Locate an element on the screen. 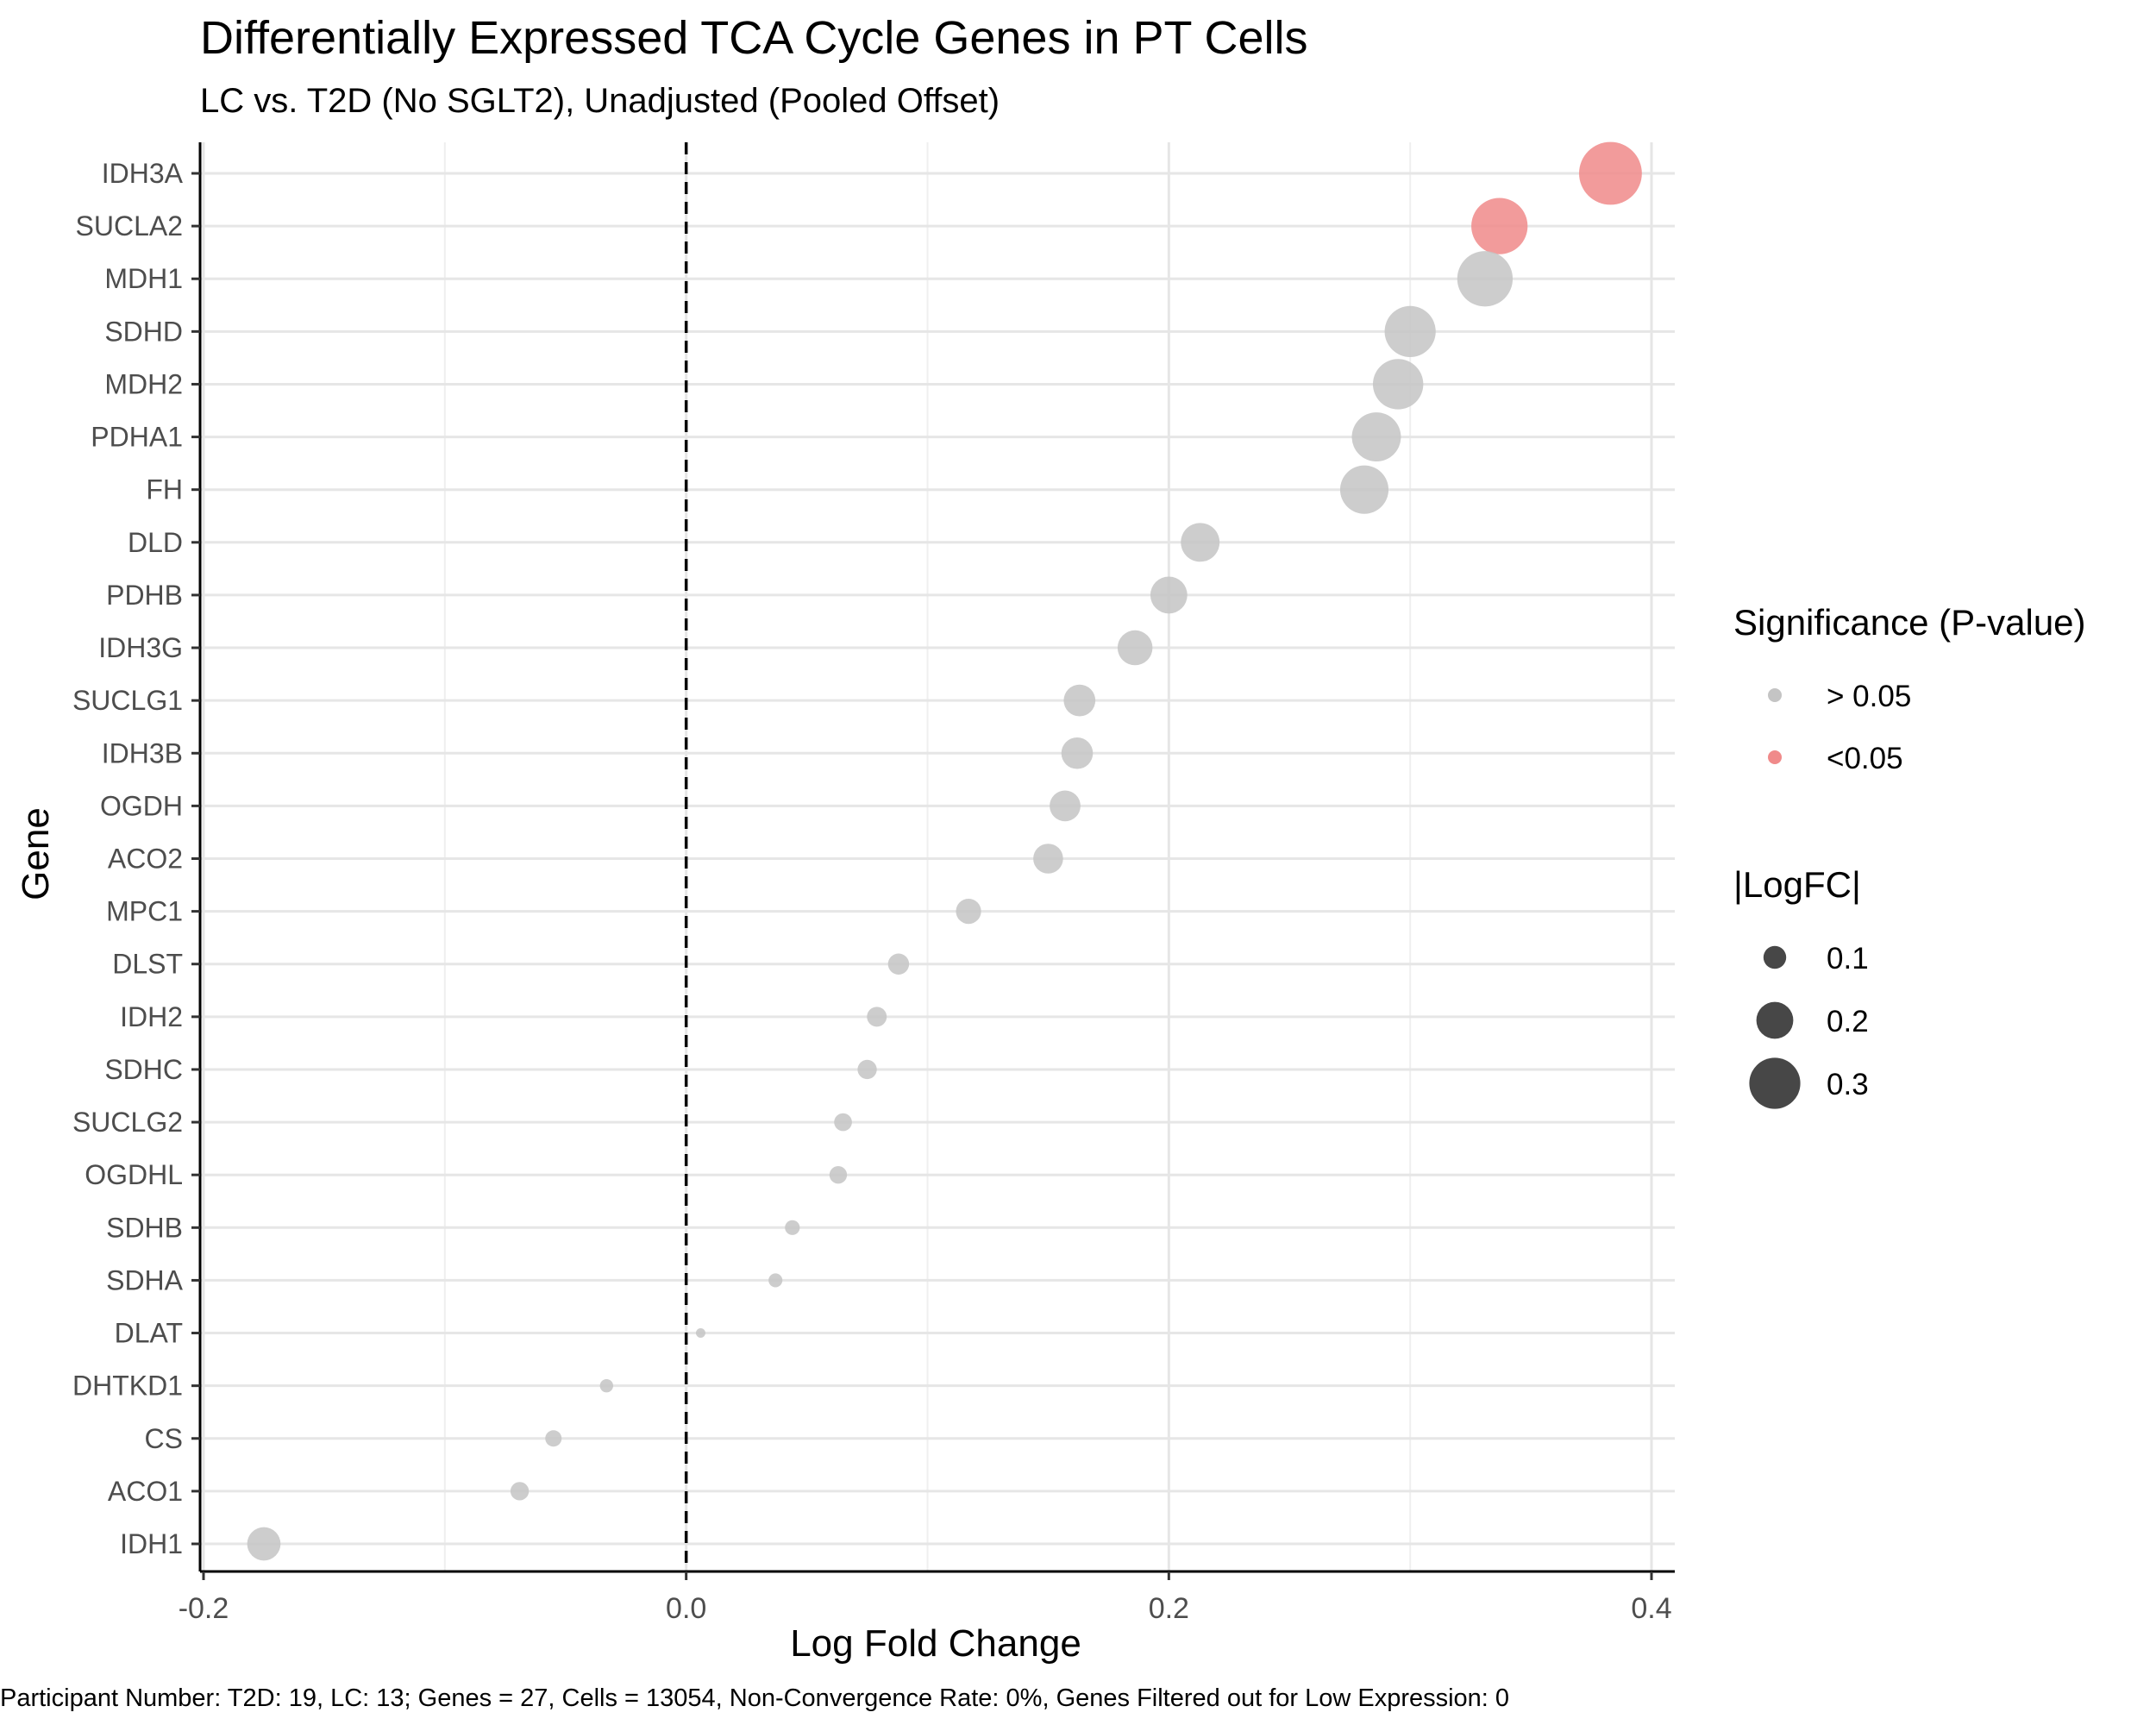 This screenshot has width=2156, height=1725. y-tick-label: IDH3A is located at coordinates (143, 174).